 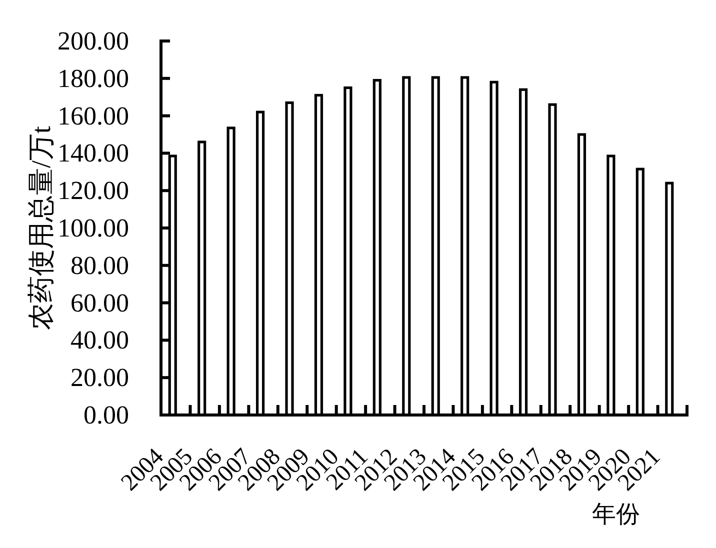 What do you see at coordinates (99, 265) in the screenshot?
I see `y-tick-label: 80.00` at bounding box center [99, 265].